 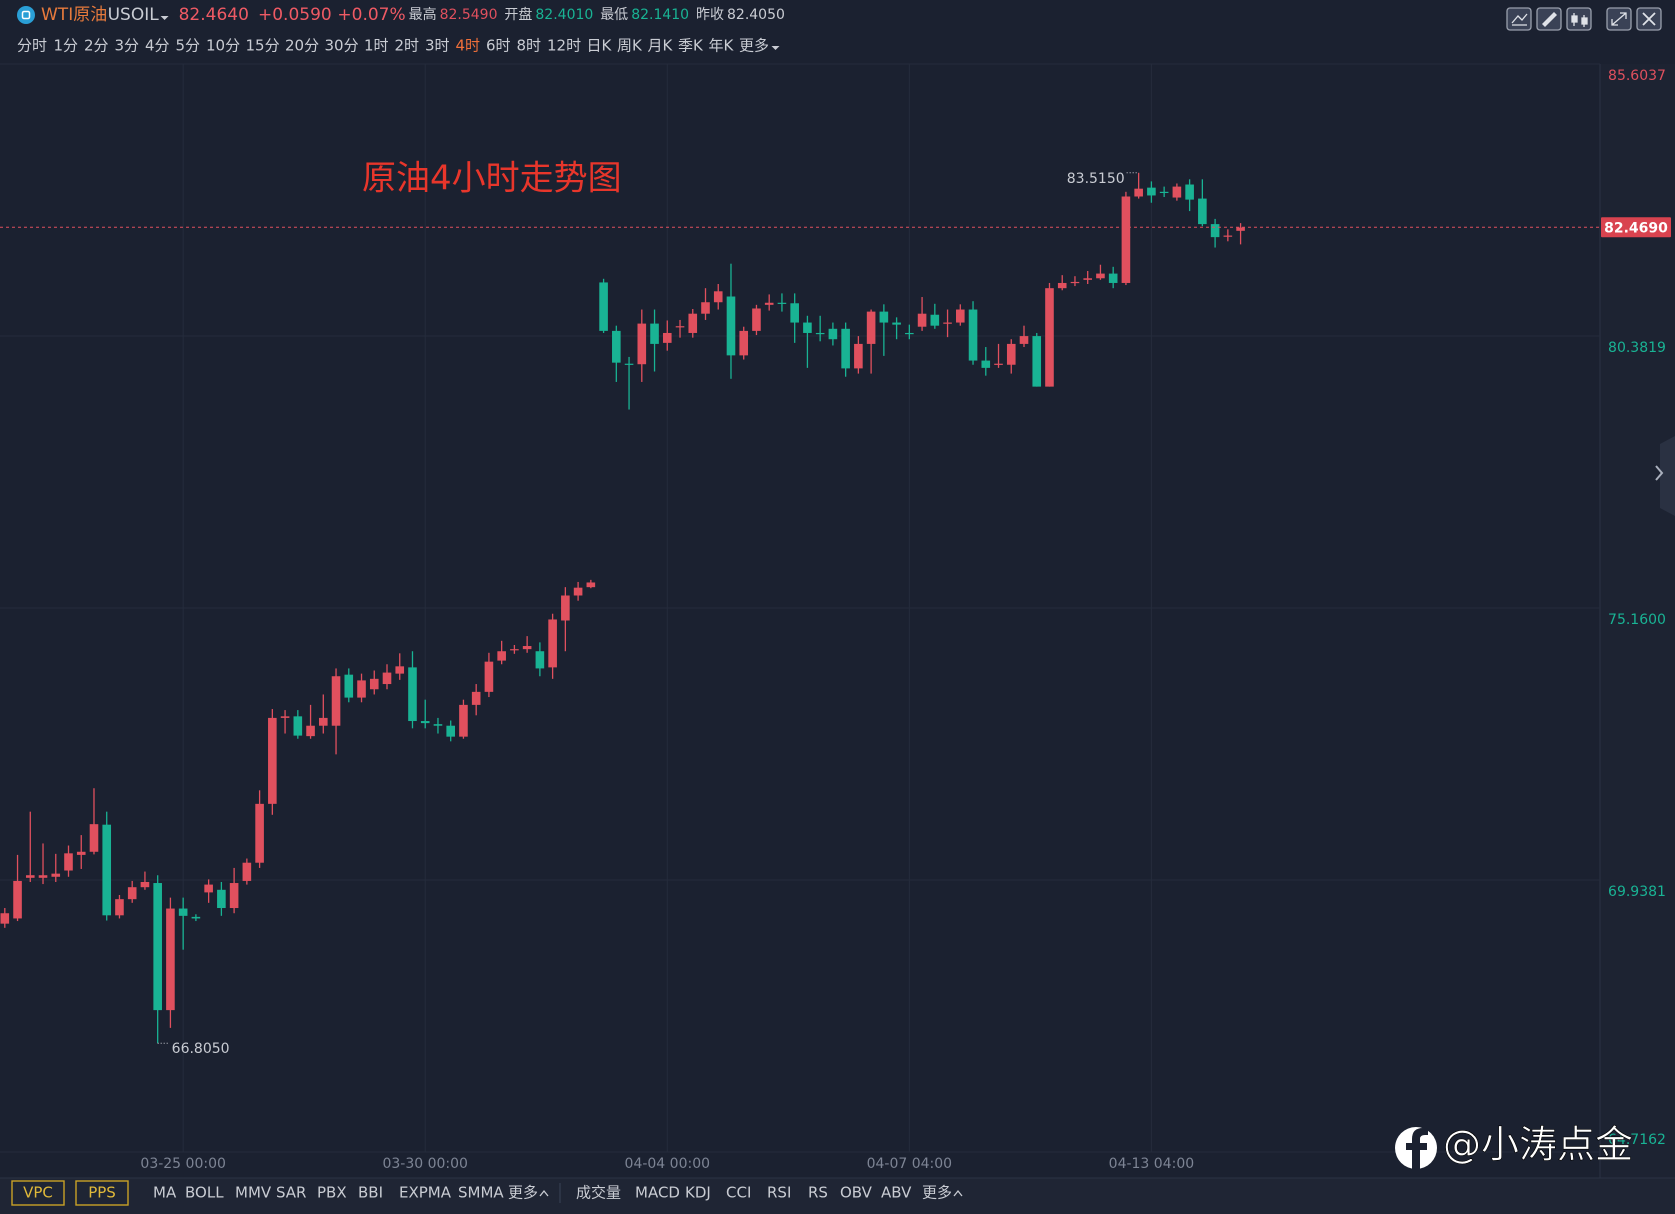 I want to click on period-tab: 15分, so click(x=263, y=46).